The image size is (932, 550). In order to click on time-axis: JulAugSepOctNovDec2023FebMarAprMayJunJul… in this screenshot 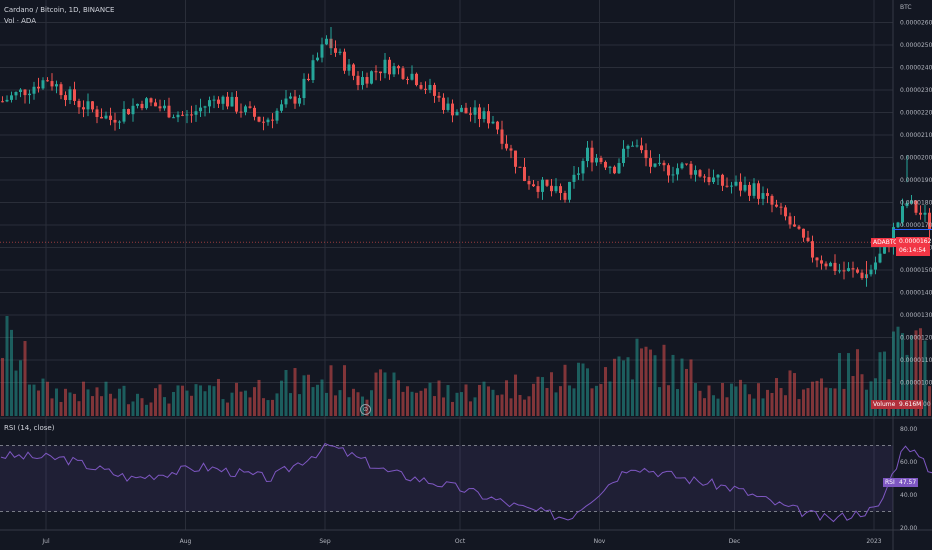, I will do `click(486, 541)`.